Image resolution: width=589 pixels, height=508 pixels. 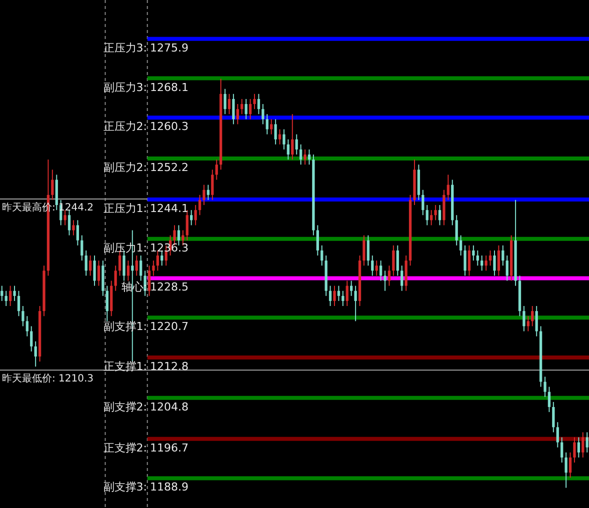 What do you see at coordinates (125, 87) in the screenshot?
I see `ref-line-label: 副压力3:` at bounding box center [125, 87].